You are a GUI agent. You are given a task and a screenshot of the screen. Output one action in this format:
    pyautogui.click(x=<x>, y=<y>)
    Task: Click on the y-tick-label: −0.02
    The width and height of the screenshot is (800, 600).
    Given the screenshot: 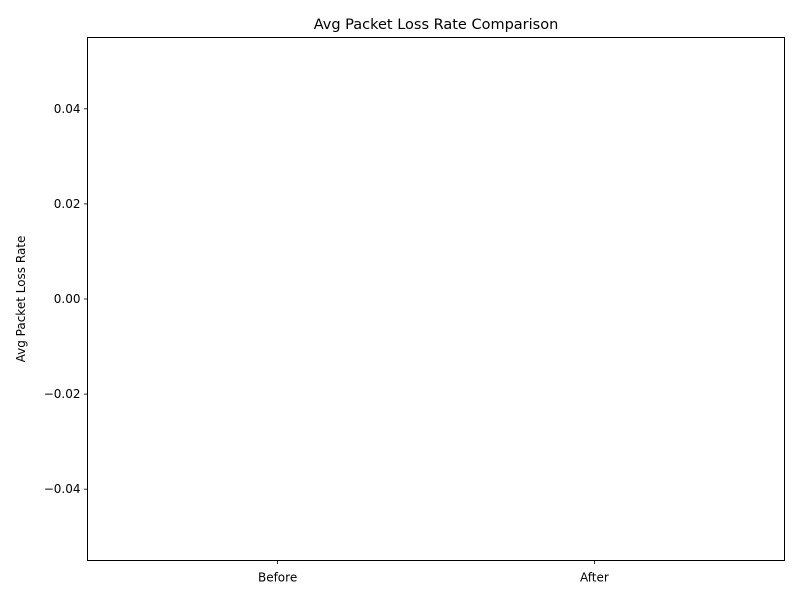 What is the action you would take?
    pyautogui.click(x=62, y=394)
    